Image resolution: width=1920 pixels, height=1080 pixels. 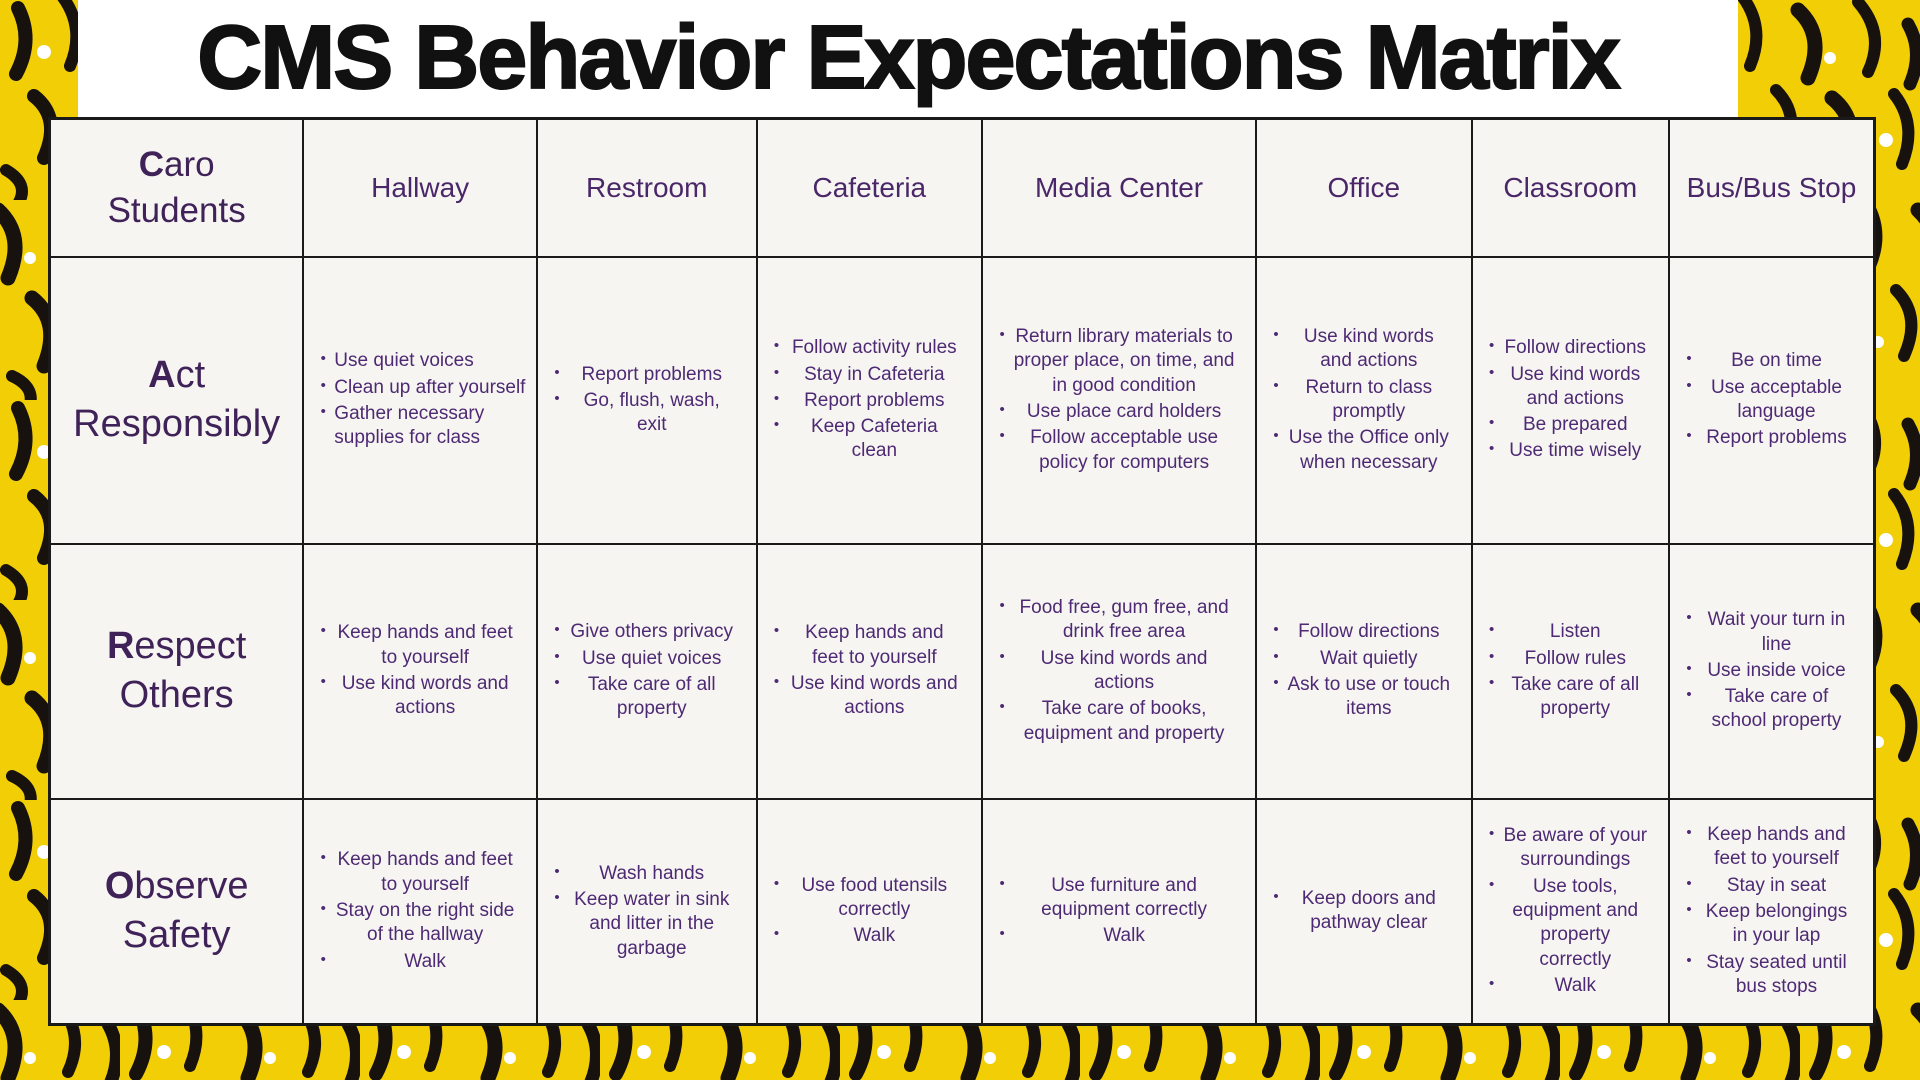 I want to click on bullet-text: Use the Office only when necessary, so click(x=1368, y=450).